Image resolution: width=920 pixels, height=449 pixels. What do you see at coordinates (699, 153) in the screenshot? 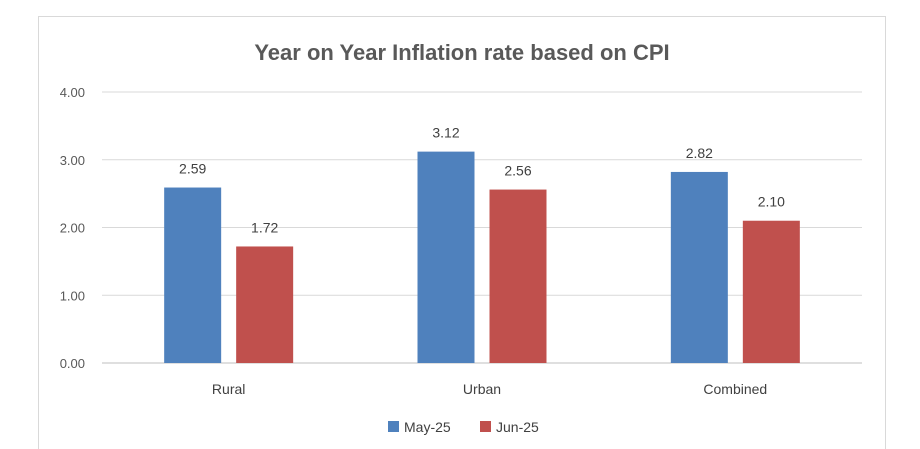
I see `data-label: 2.82` at bounding box center [699, 153].